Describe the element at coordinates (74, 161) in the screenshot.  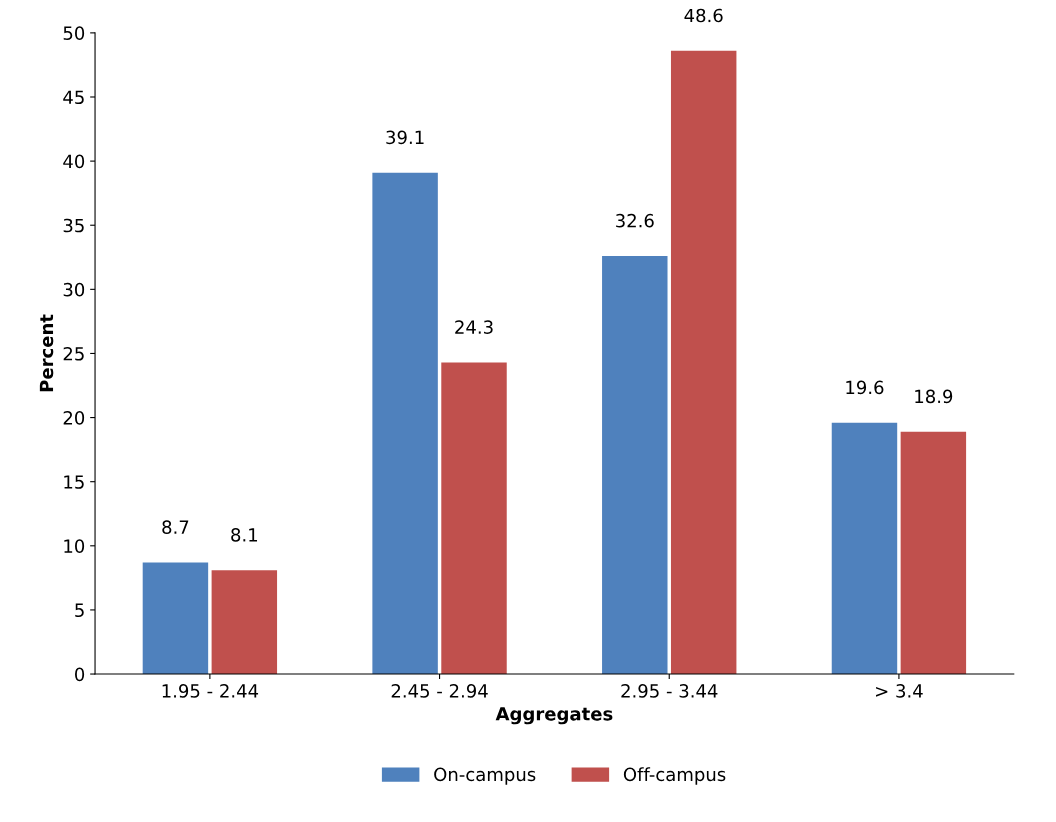
I see `y-tick-label: 40` at that location.